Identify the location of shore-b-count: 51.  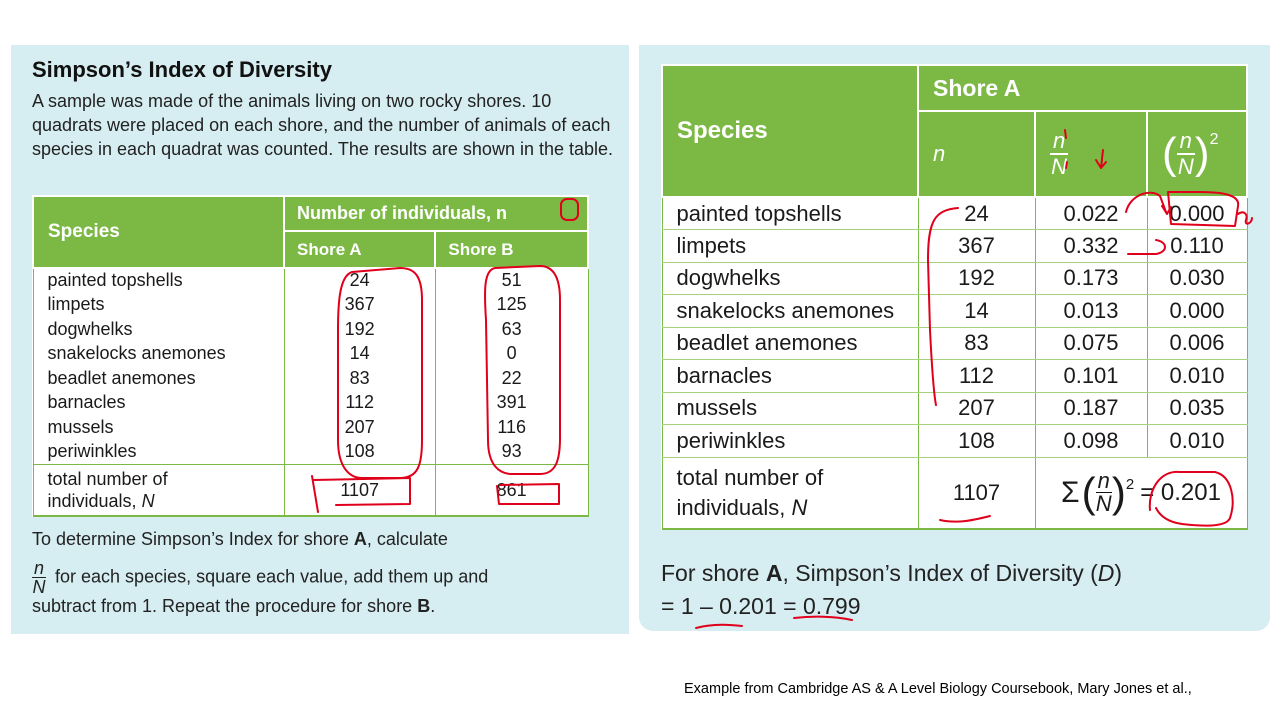
(511, 280).